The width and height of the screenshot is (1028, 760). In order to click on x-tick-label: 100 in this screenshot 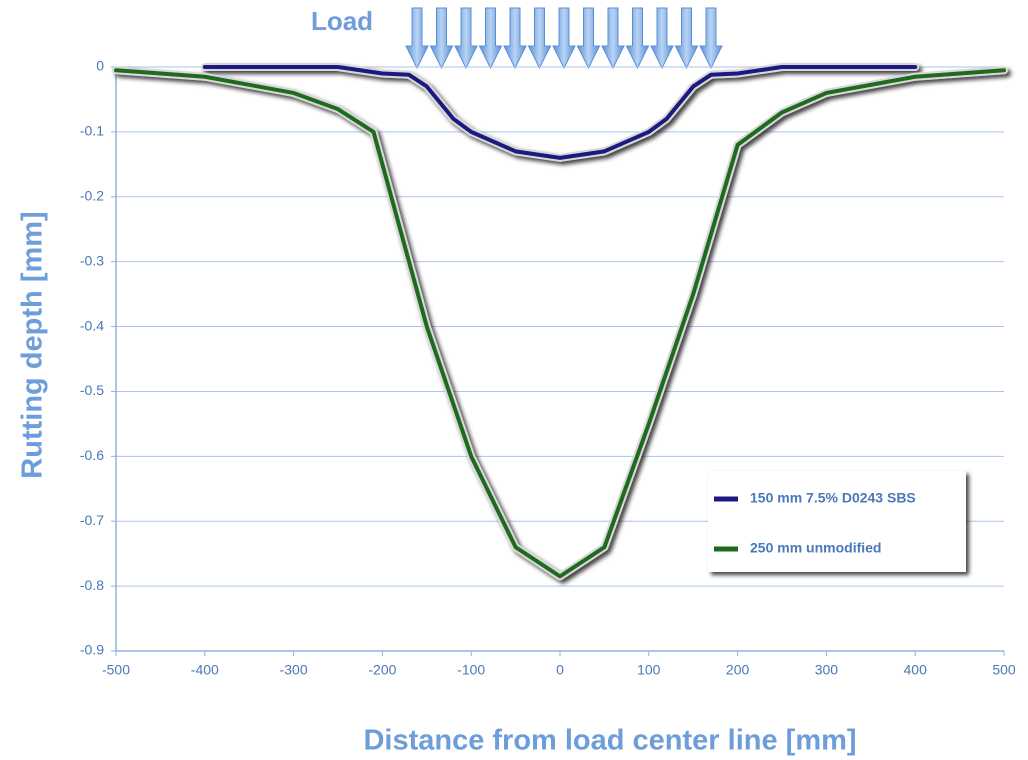, I will do `click(649, 670)`.